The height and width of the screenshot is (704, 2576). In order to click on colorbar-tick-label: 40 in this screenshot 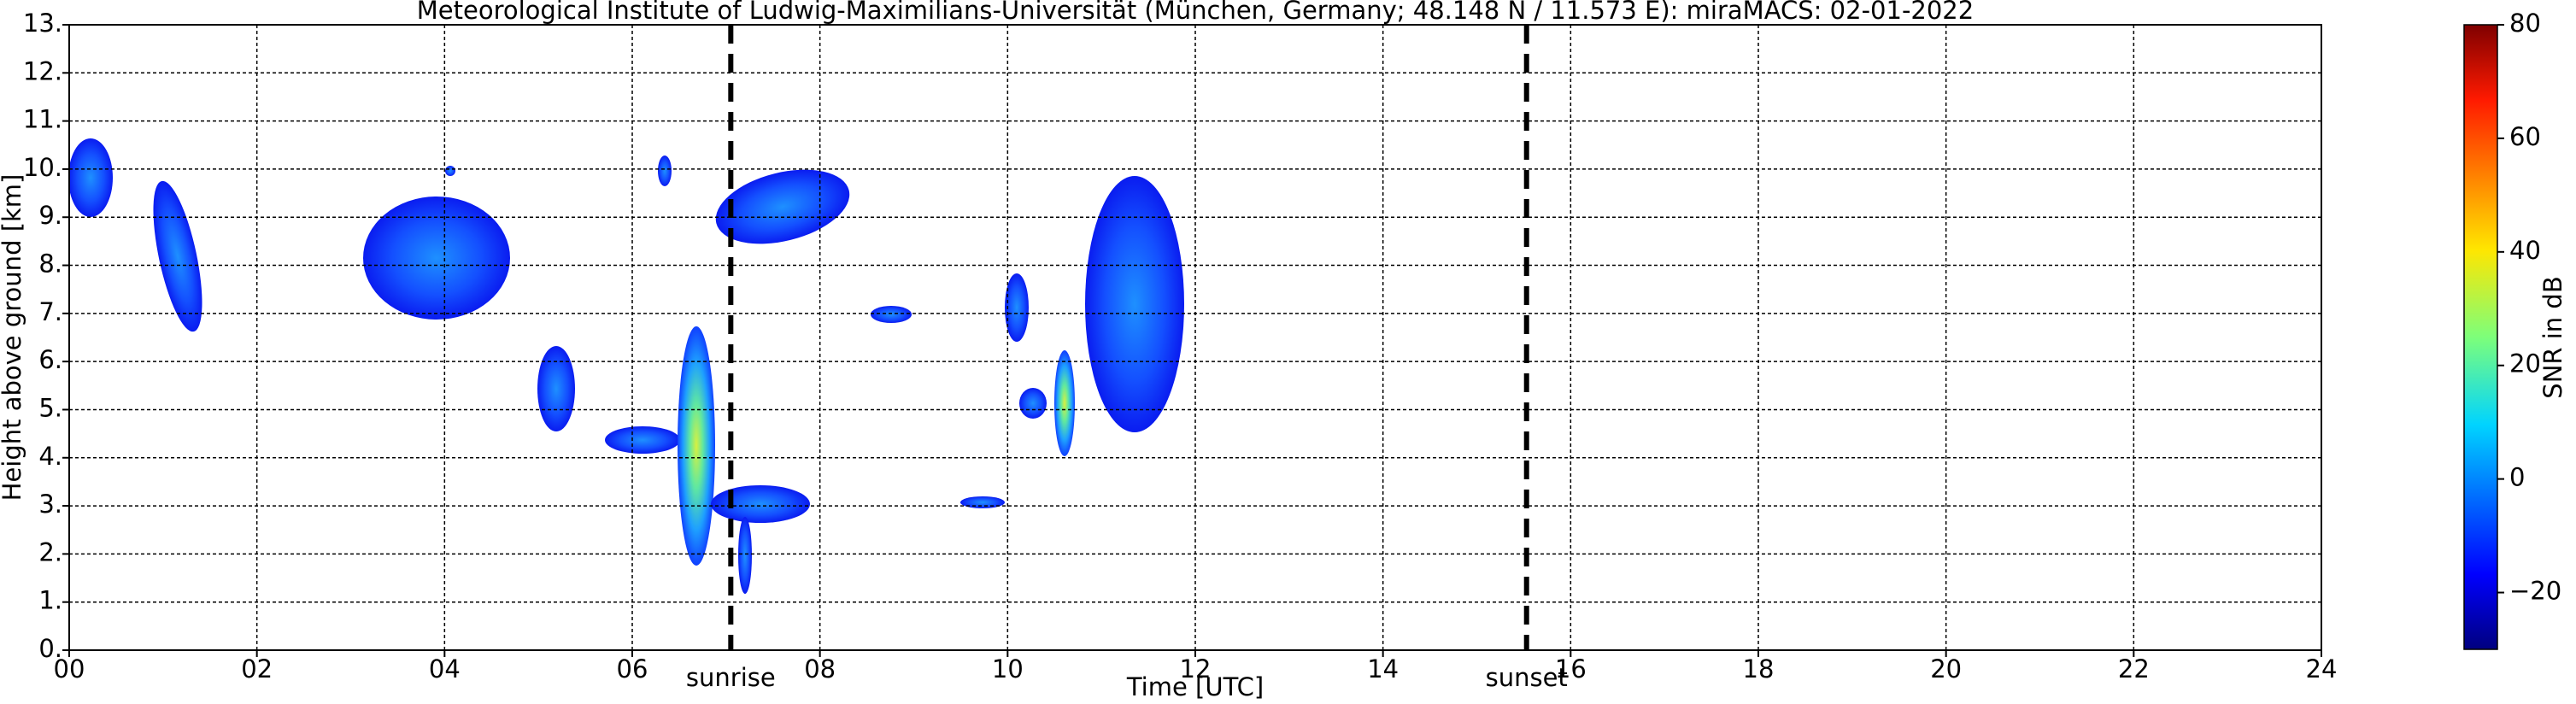, I will do `click(2525, 250)`.